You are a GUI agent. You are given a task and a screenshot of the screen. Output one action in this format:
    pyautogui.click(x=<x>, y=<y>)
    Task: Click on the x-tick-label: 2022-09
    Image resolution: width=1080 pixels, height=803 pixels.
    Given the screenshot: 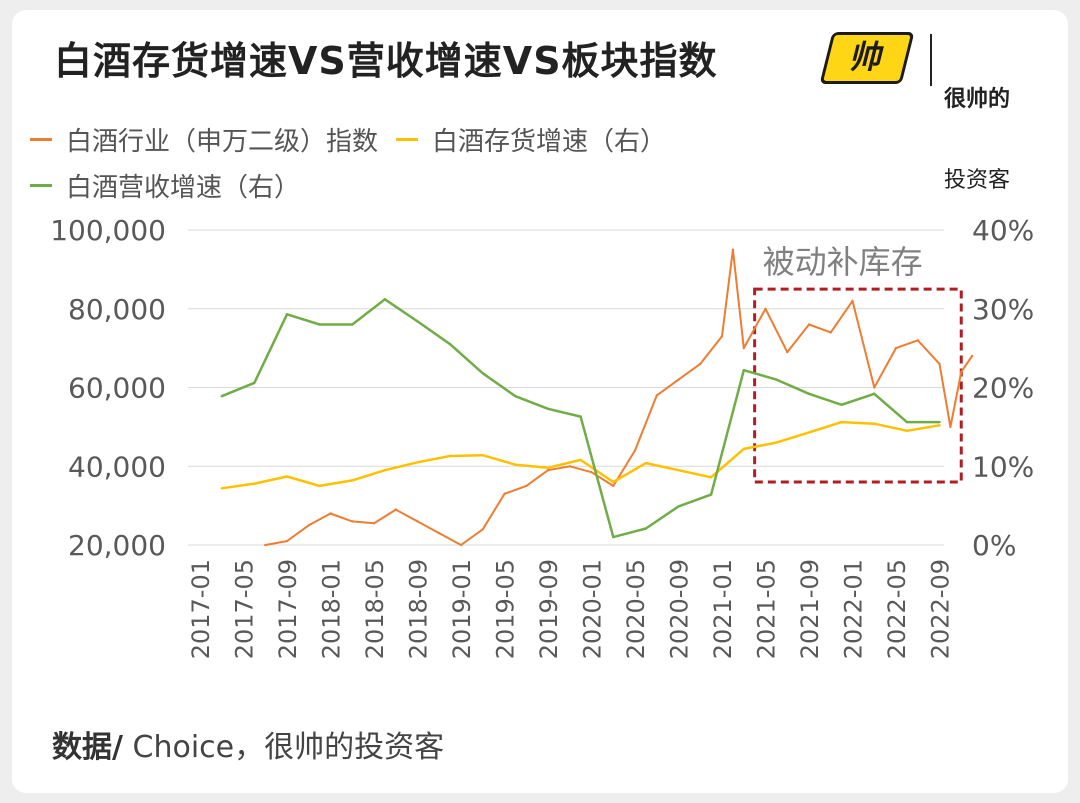 What is the action you would take?
    pyautogui.click(x=941, y=609)
    